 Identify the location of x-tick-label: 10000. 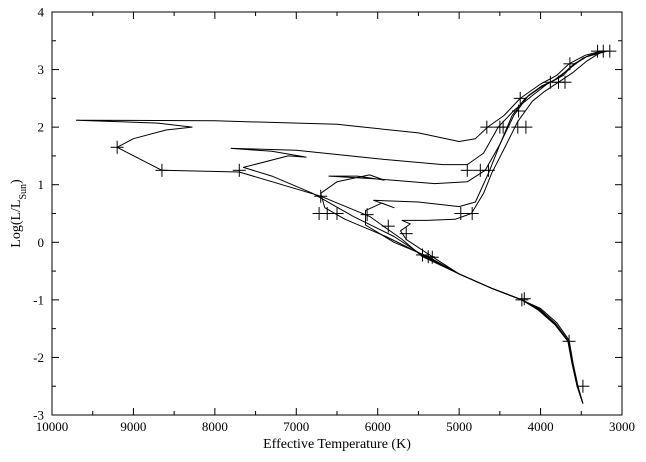
(52, 426).